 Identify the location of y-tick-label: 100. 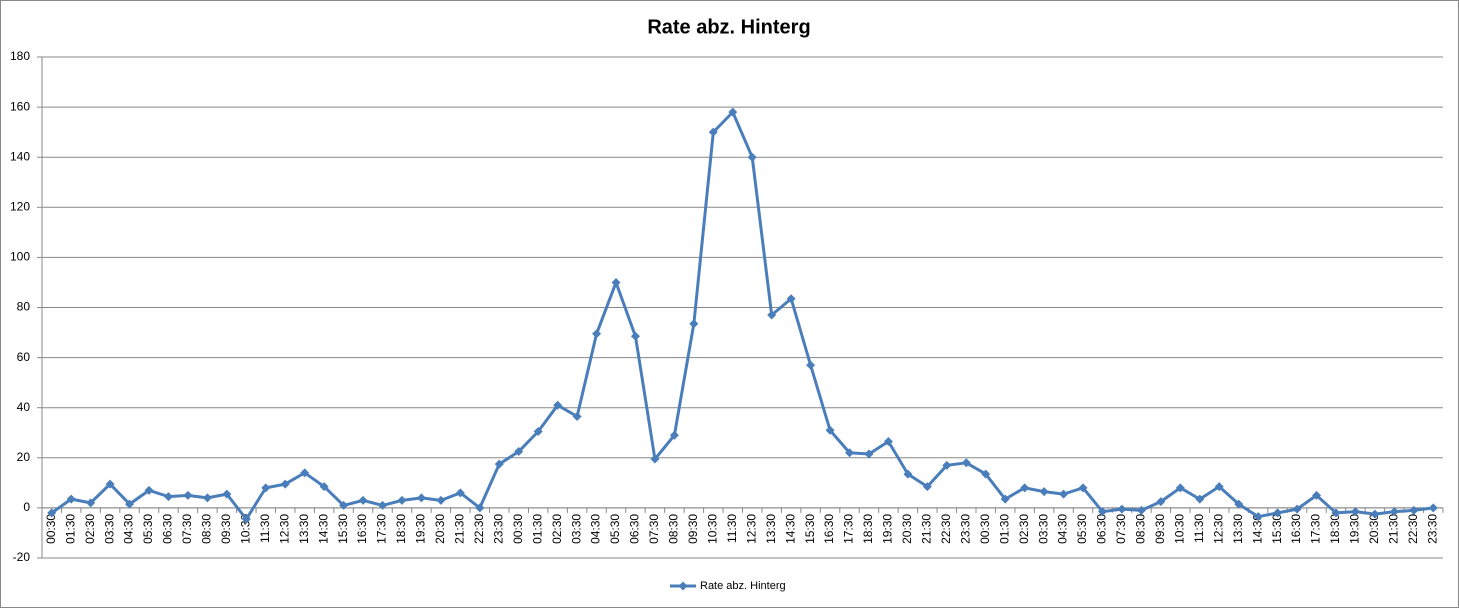
(20, 257).